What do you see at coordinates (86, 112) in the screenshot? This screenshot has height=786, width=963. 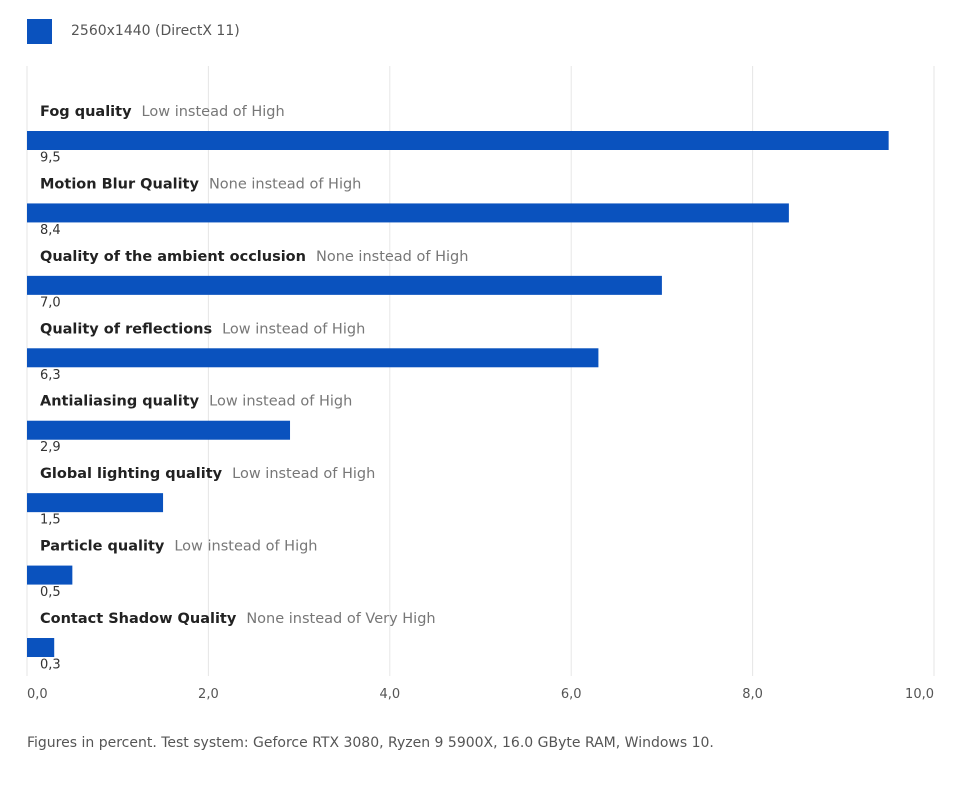 I see `category-name: Fog quality` at bounding box center [86, 112].